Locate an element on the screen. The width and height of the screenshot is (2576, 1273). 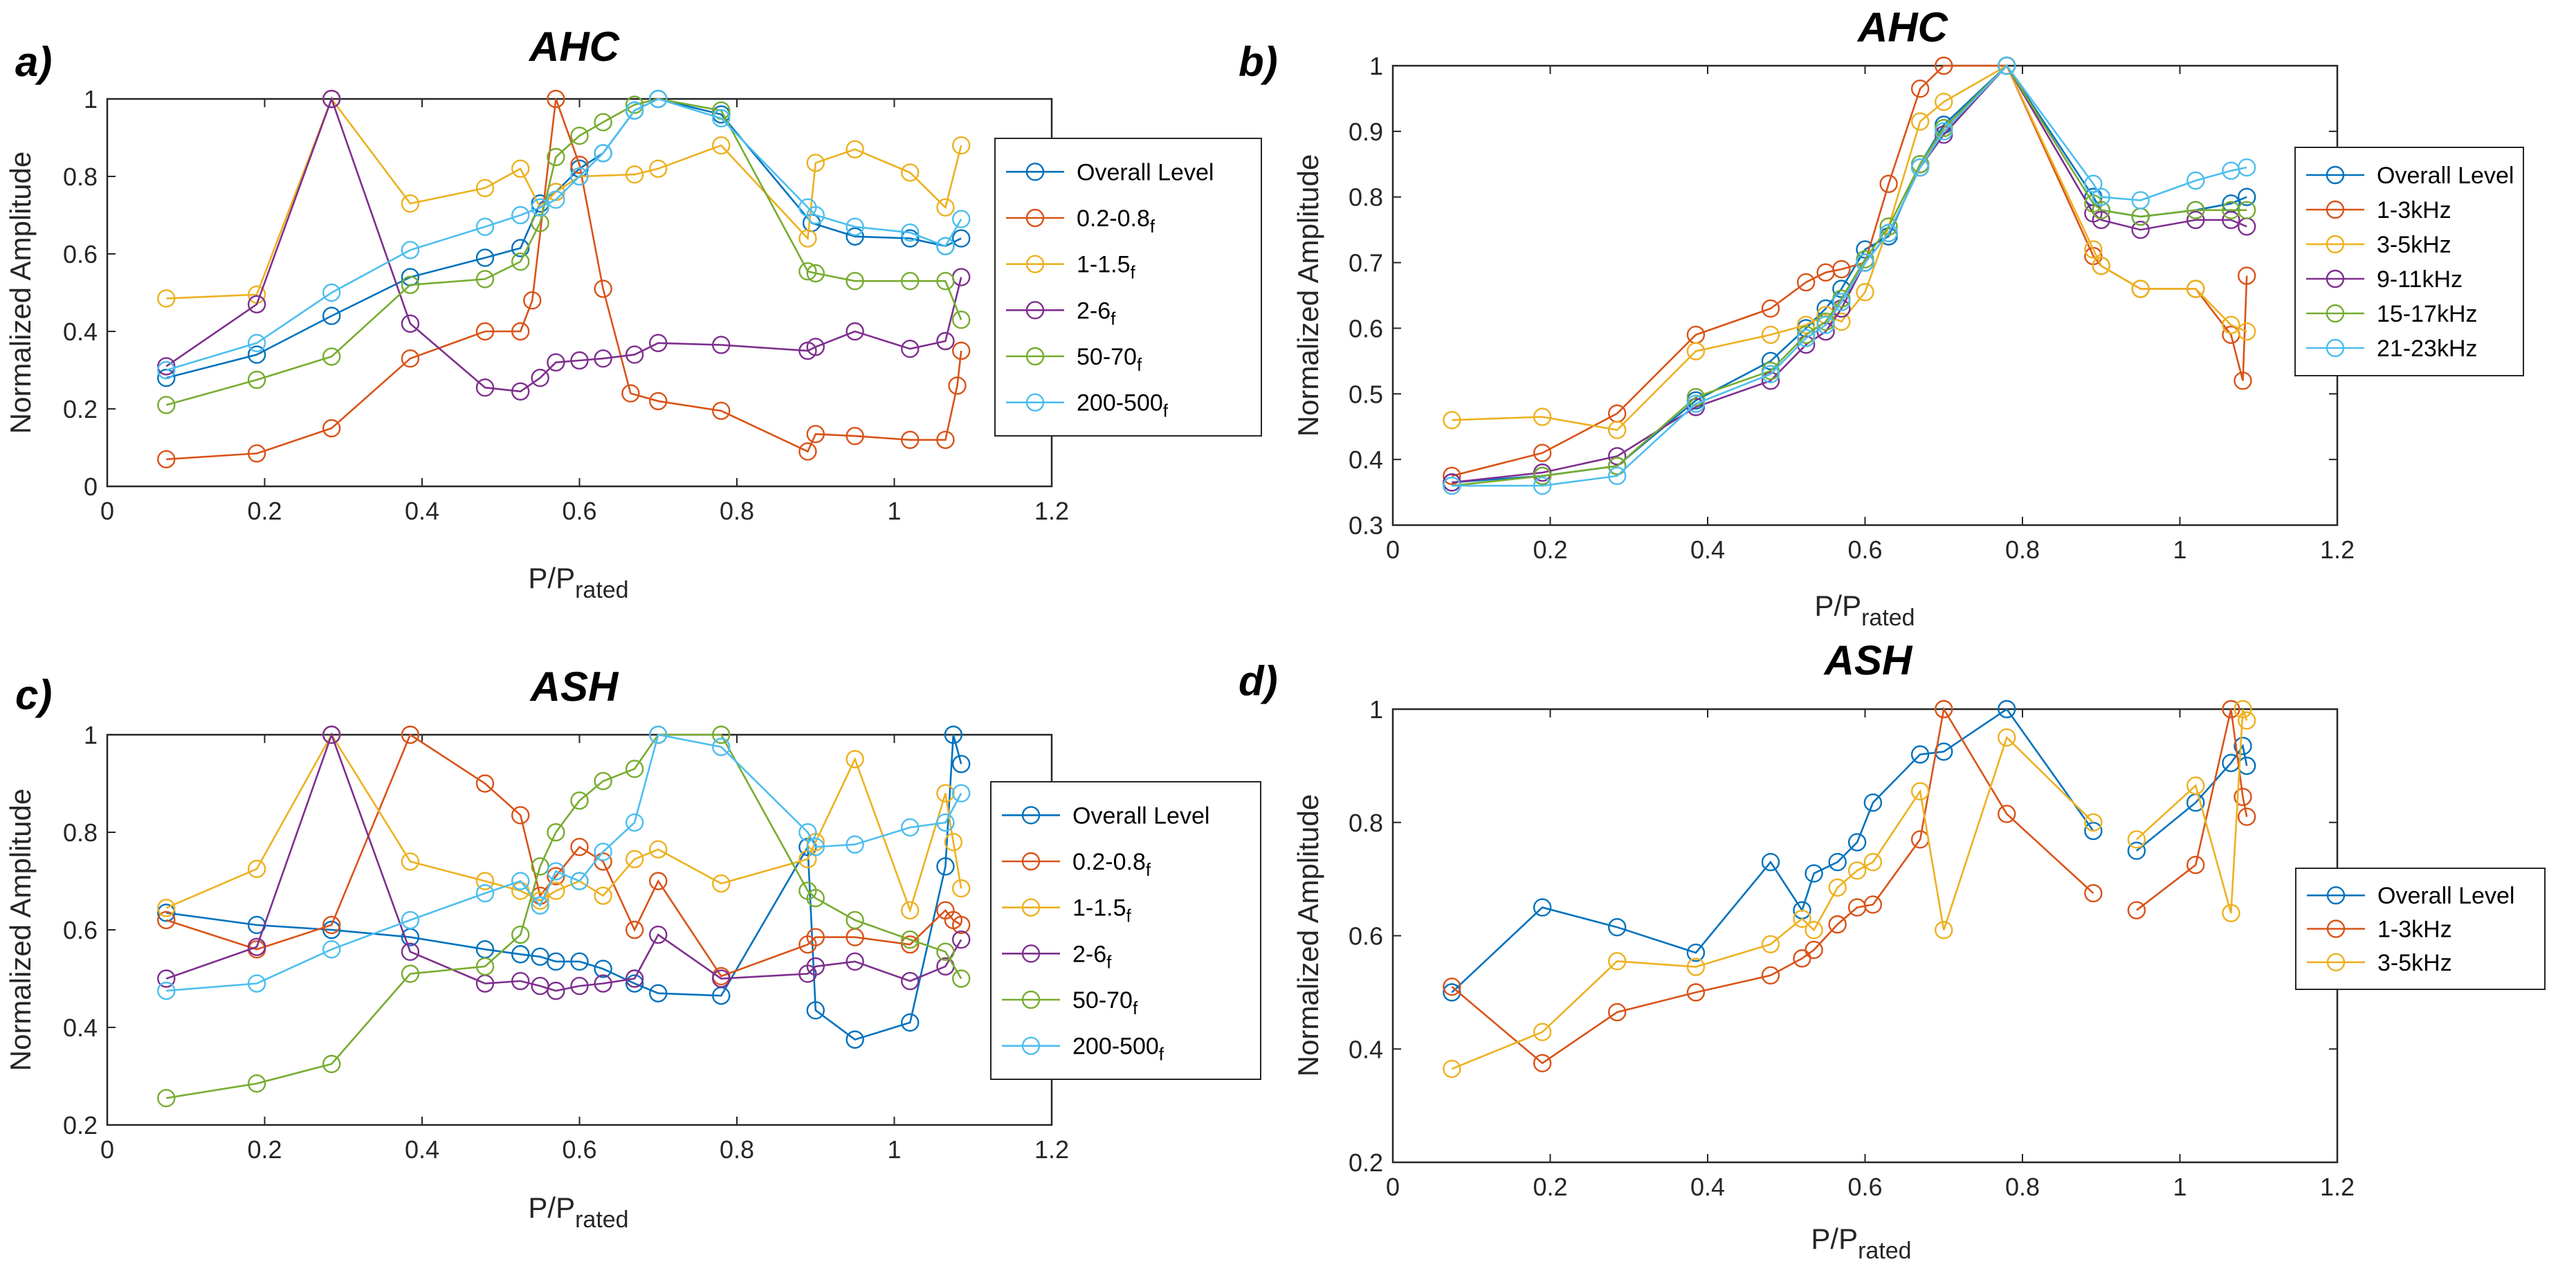
x-tick-label: 0.4 is located at coordinates (1708, 1187).